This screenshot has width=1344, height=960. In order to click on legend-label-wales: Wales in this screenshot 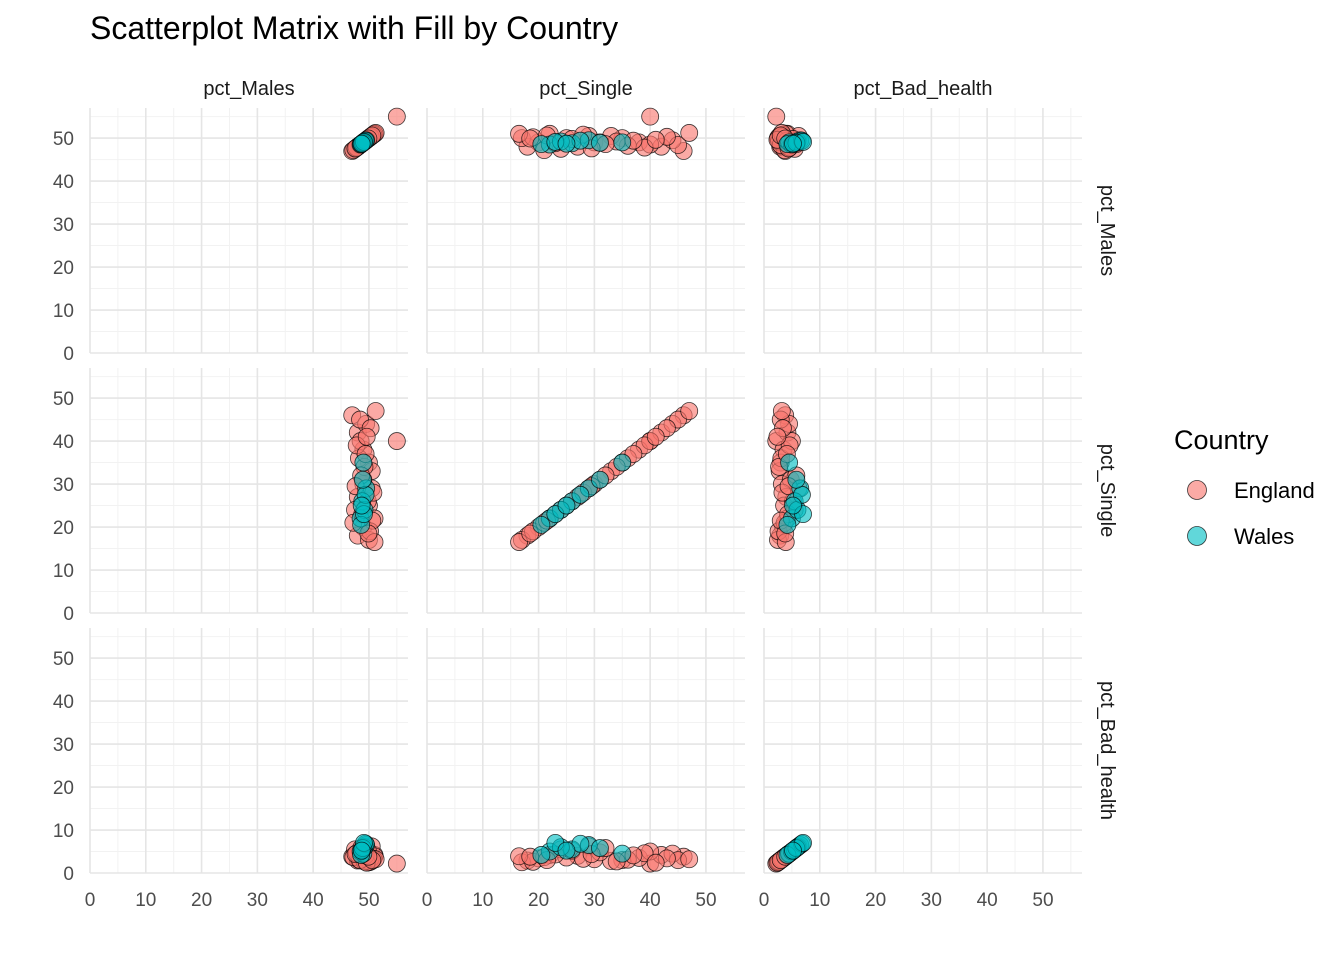, I will do `click(1264, 536)`.